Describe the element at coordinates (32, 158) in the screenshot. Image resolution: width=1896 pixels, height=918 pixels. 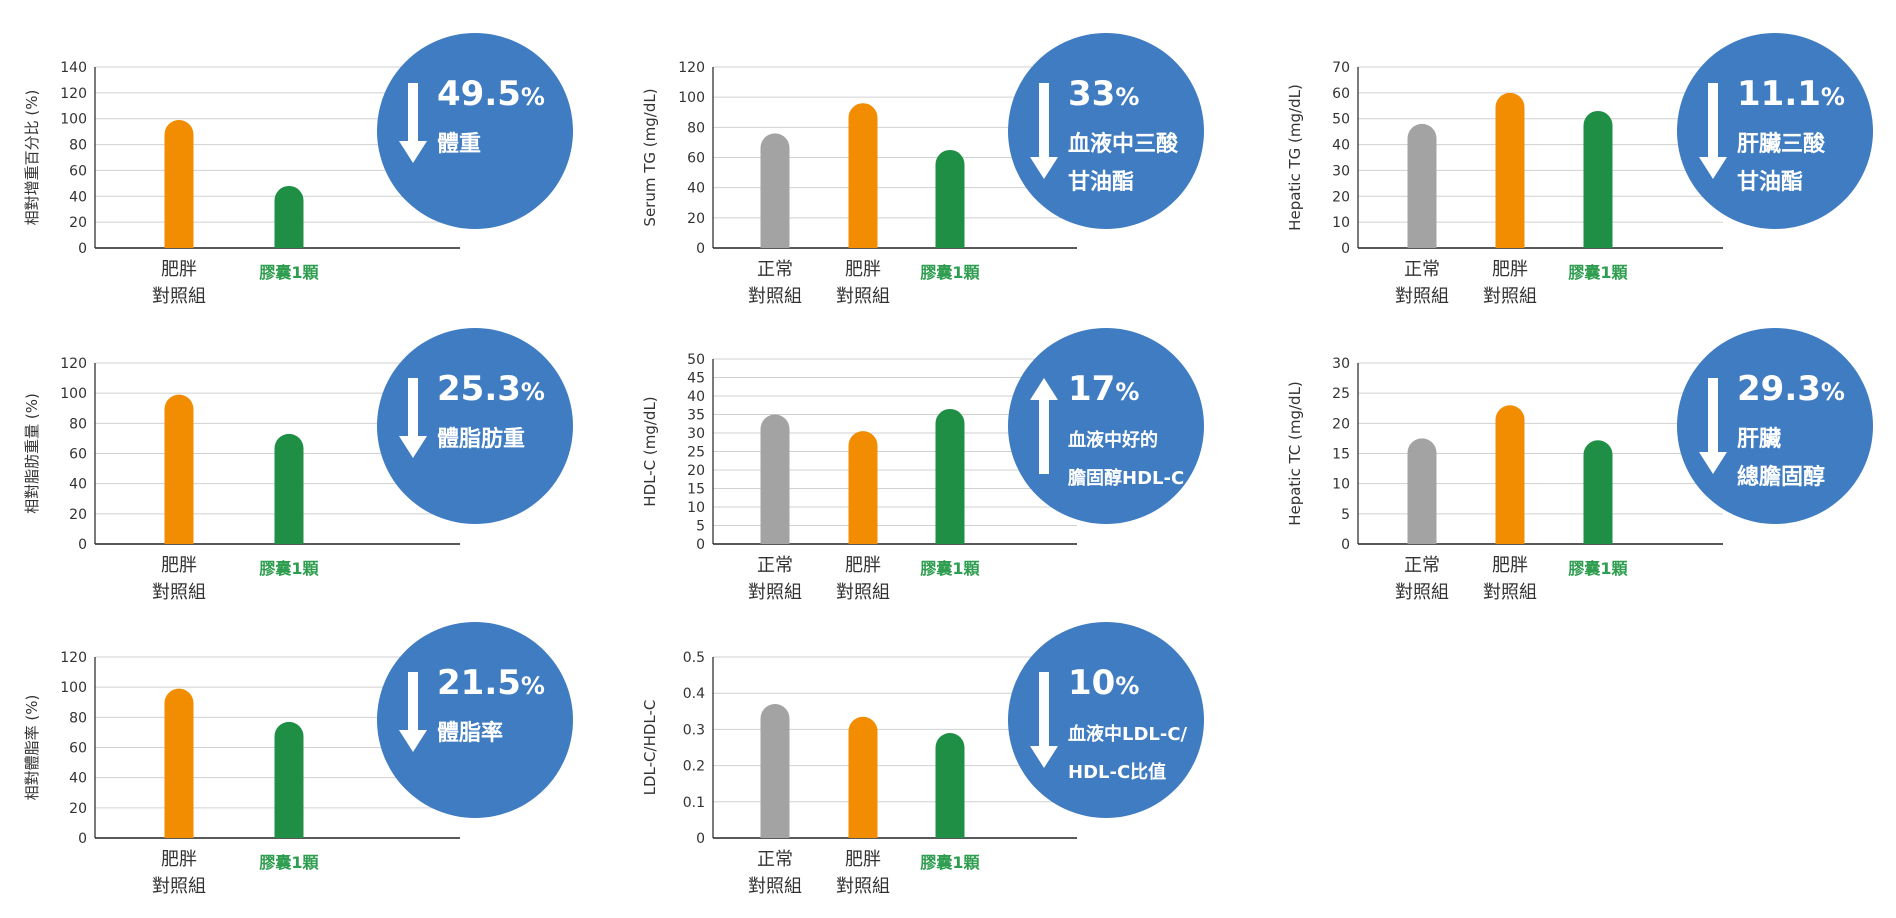
I see `y-axis-label: 相對增重百分比 (%)` at that location.